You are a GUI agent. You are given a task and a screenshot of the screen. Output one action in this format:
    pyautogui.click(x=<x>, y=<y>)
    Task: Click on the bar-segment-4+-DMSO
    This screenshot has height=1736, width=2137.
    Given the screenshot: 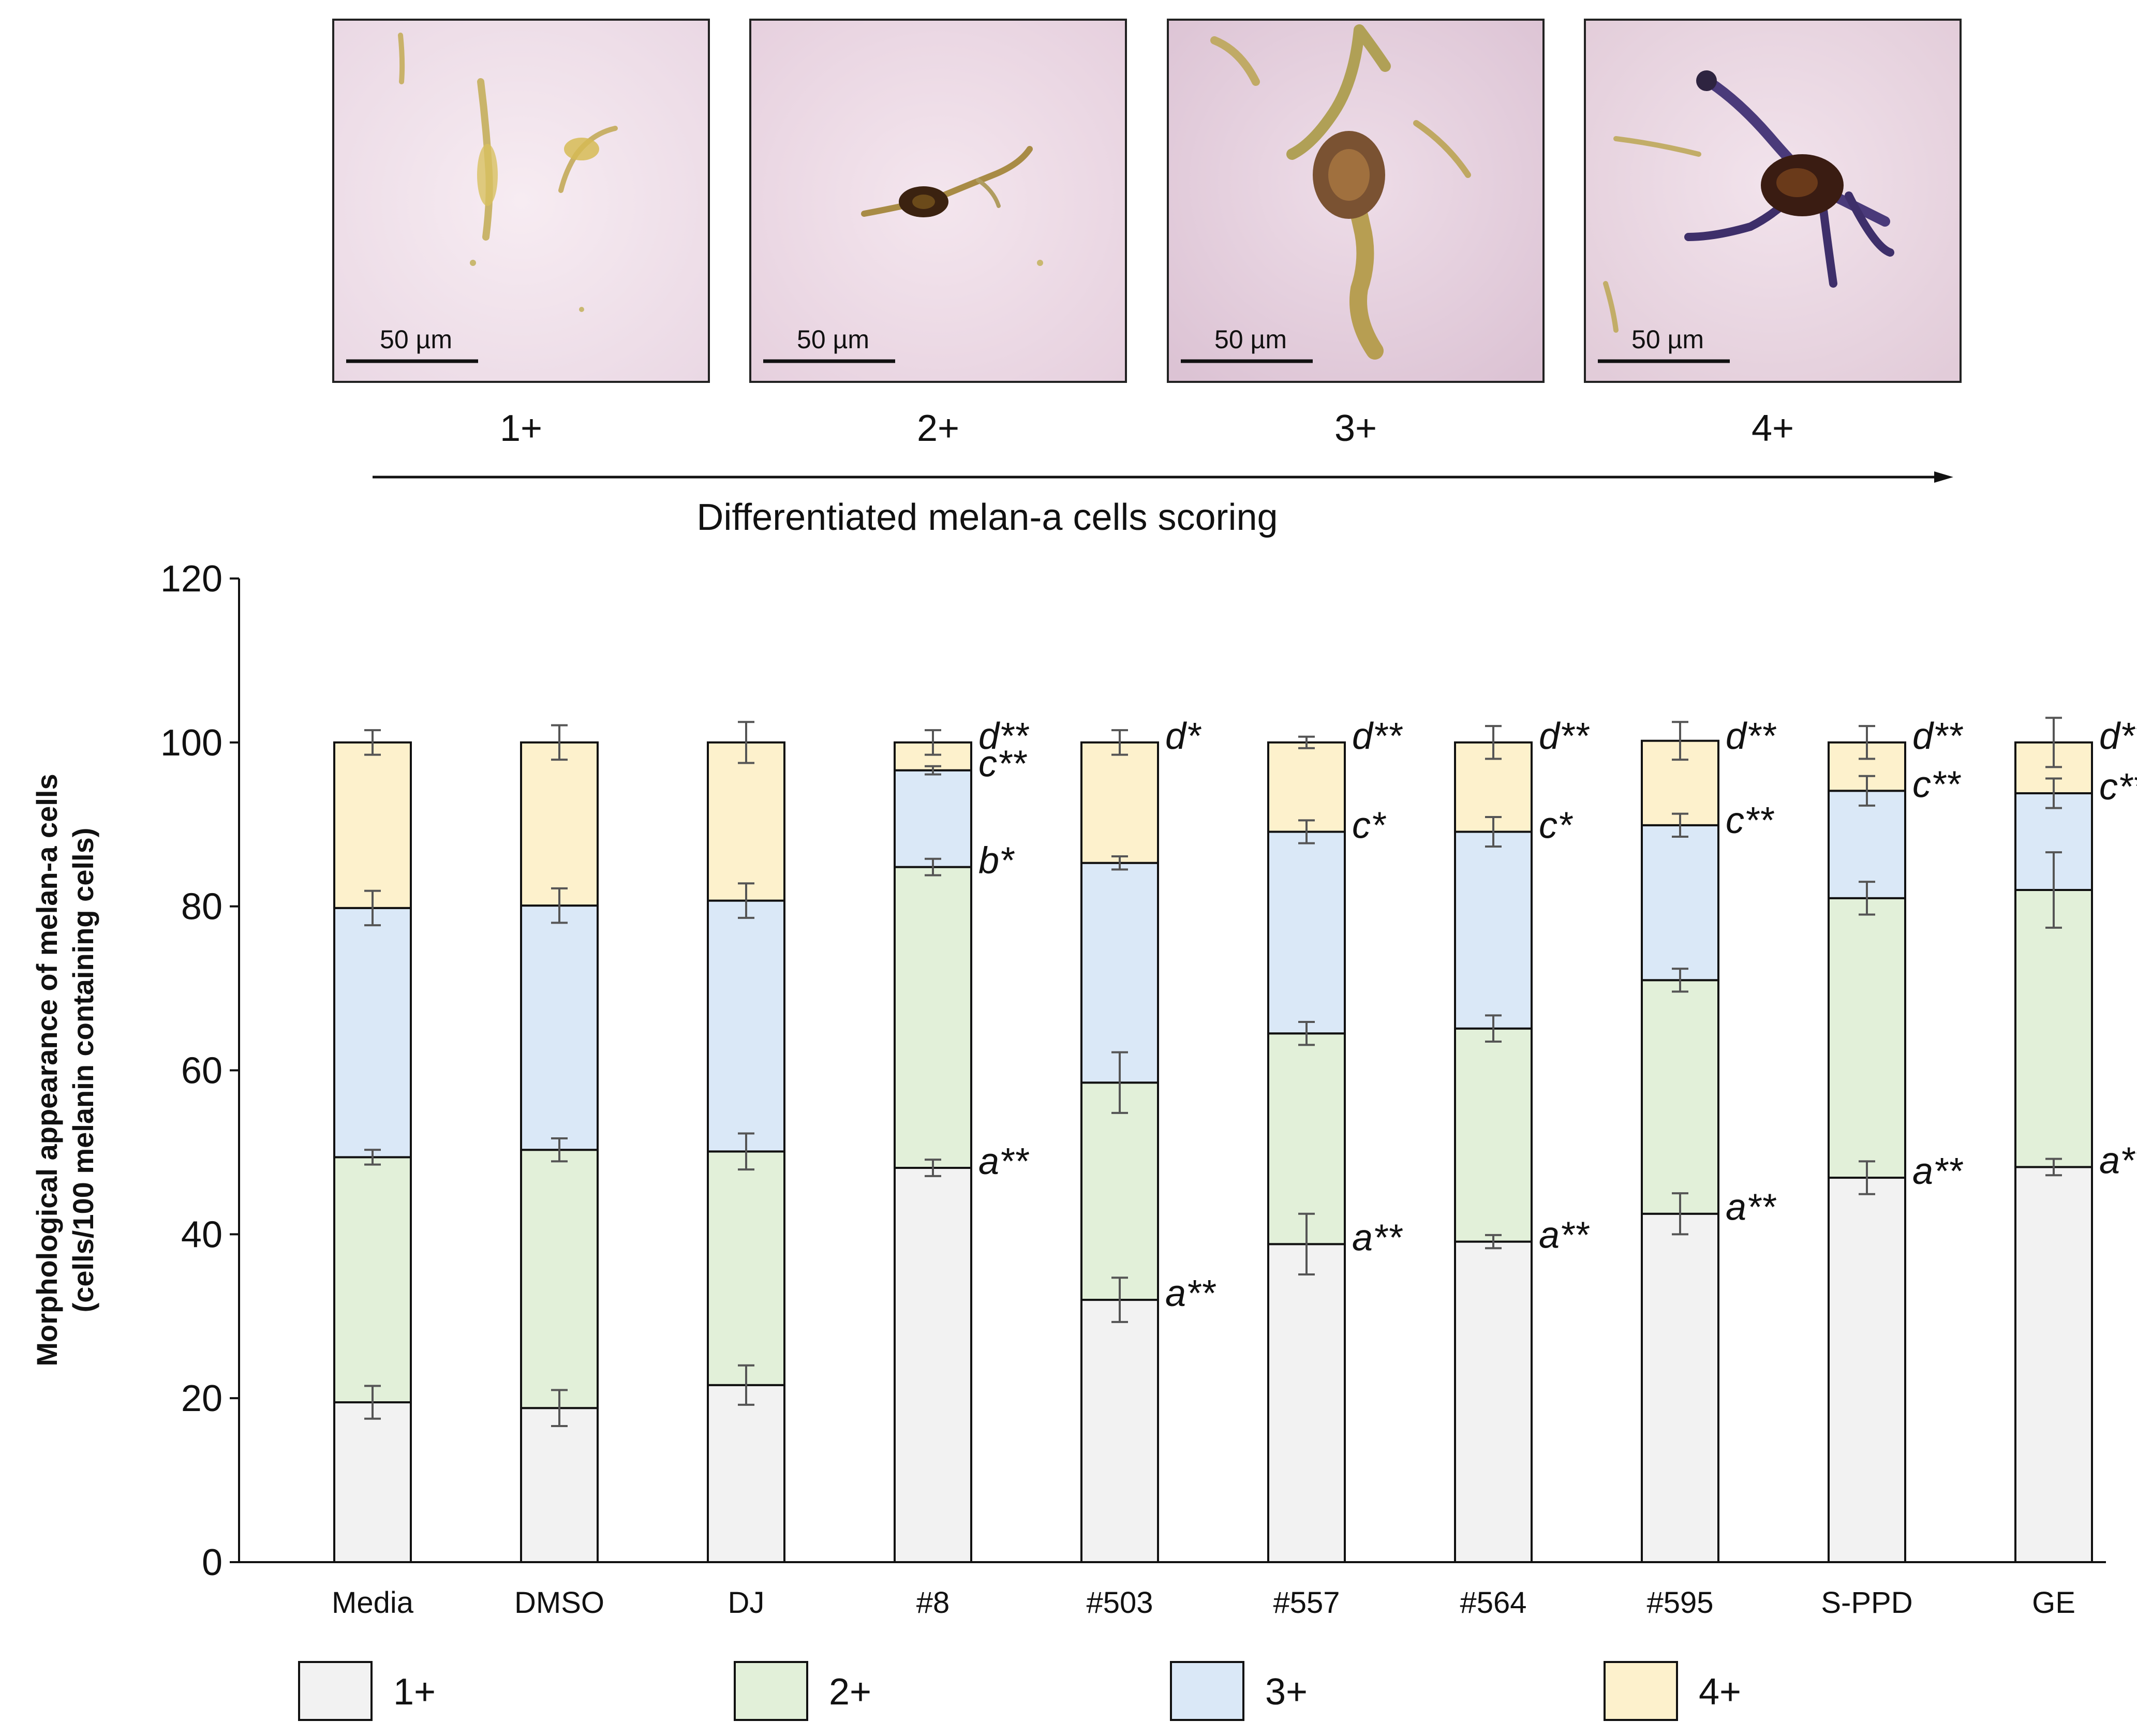 What is the action you would take?
    pyautogui.click(x=560, y=824)
    